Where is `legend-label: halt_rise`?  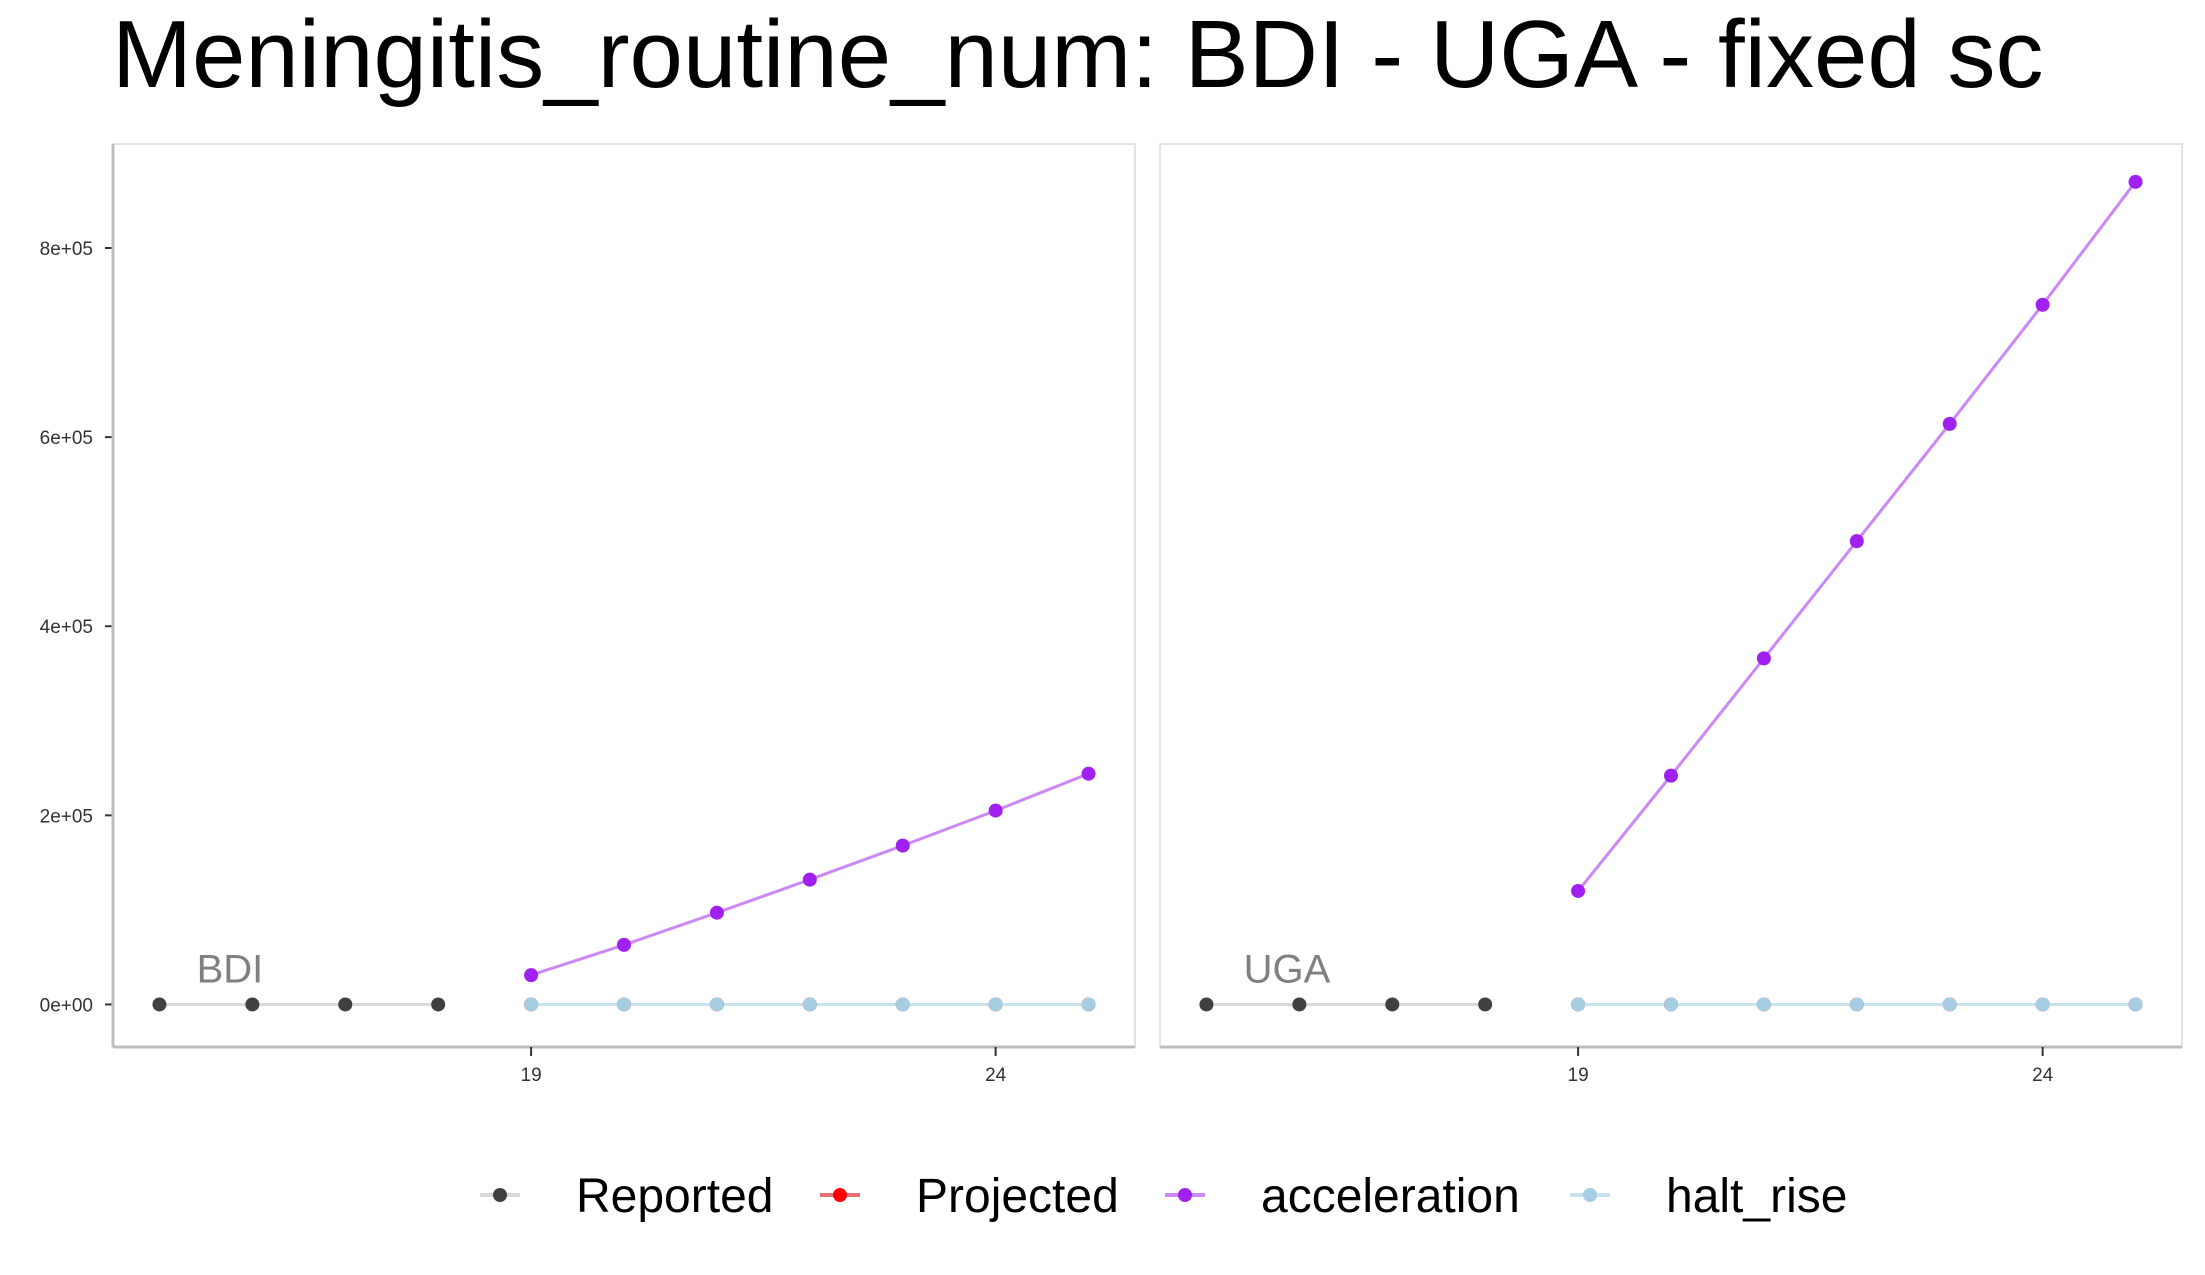 legend-label: halt_rise is located at coordinates (1756, 1196).